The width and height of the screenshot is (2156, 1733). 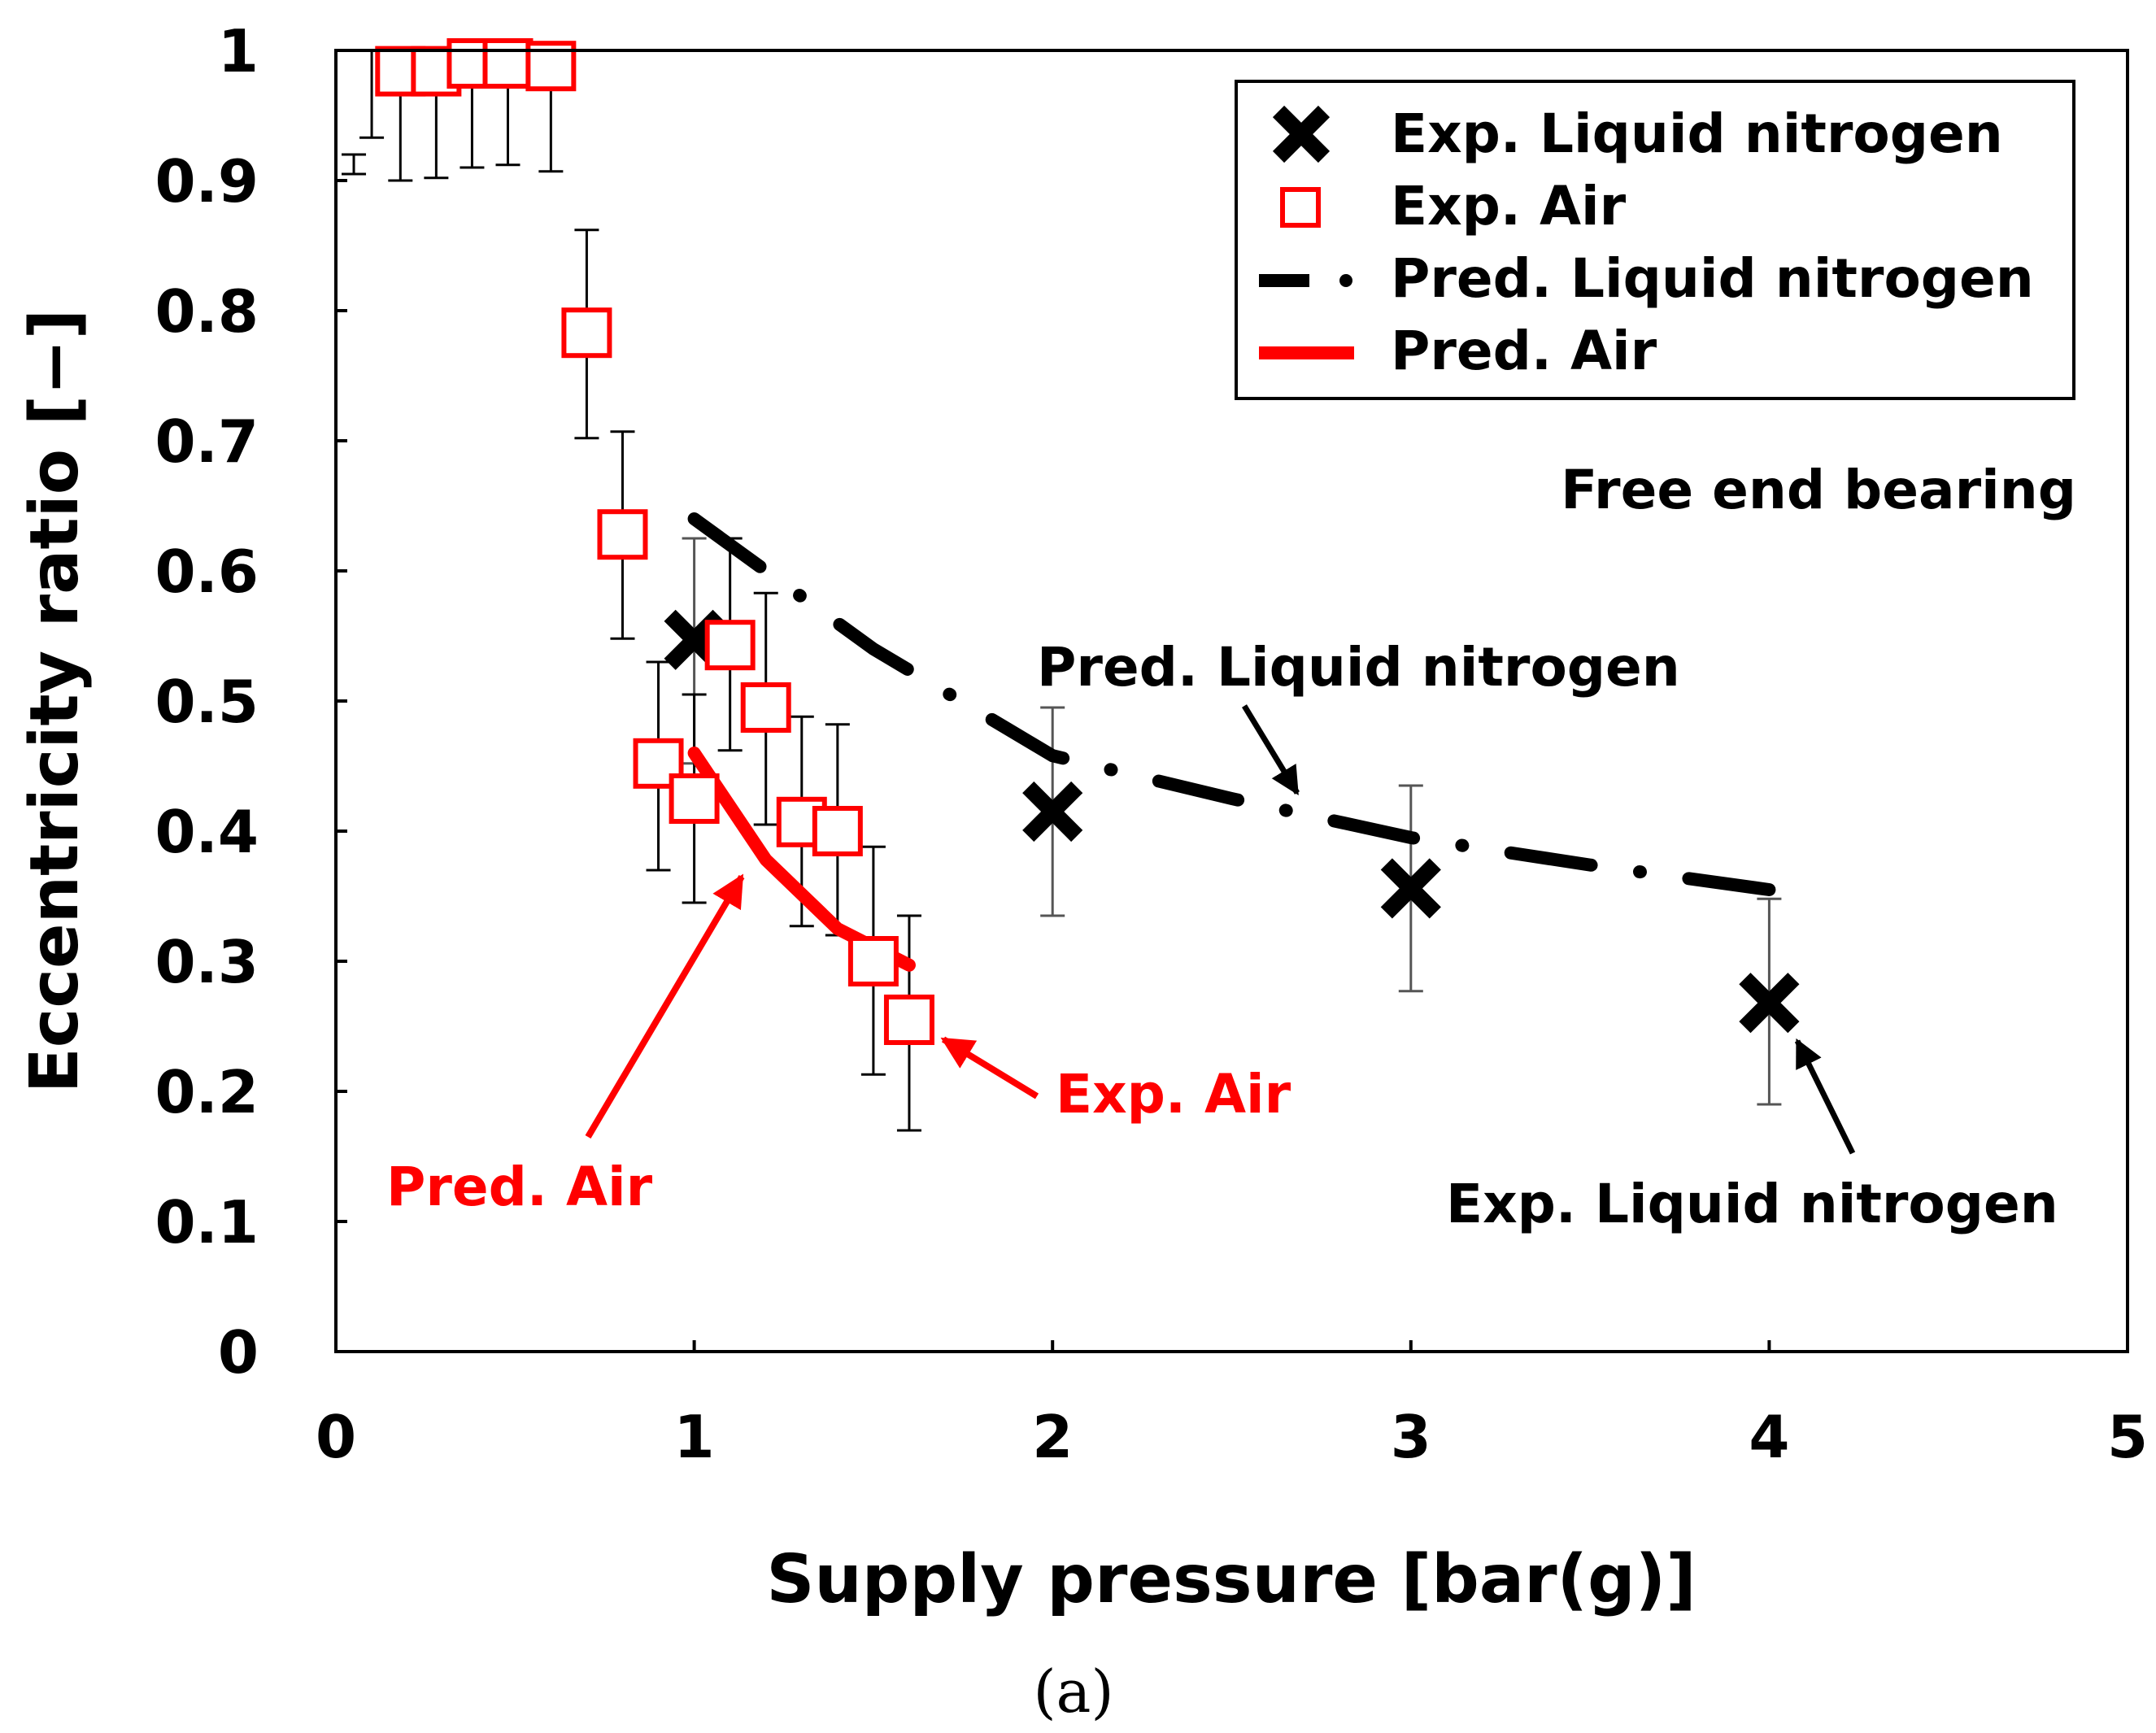 What do you see at coordinates (55, 701) in the screenshot?
I see `y-axis-label: Eccentricity ratio [−]` at bounding box center [55, 701].